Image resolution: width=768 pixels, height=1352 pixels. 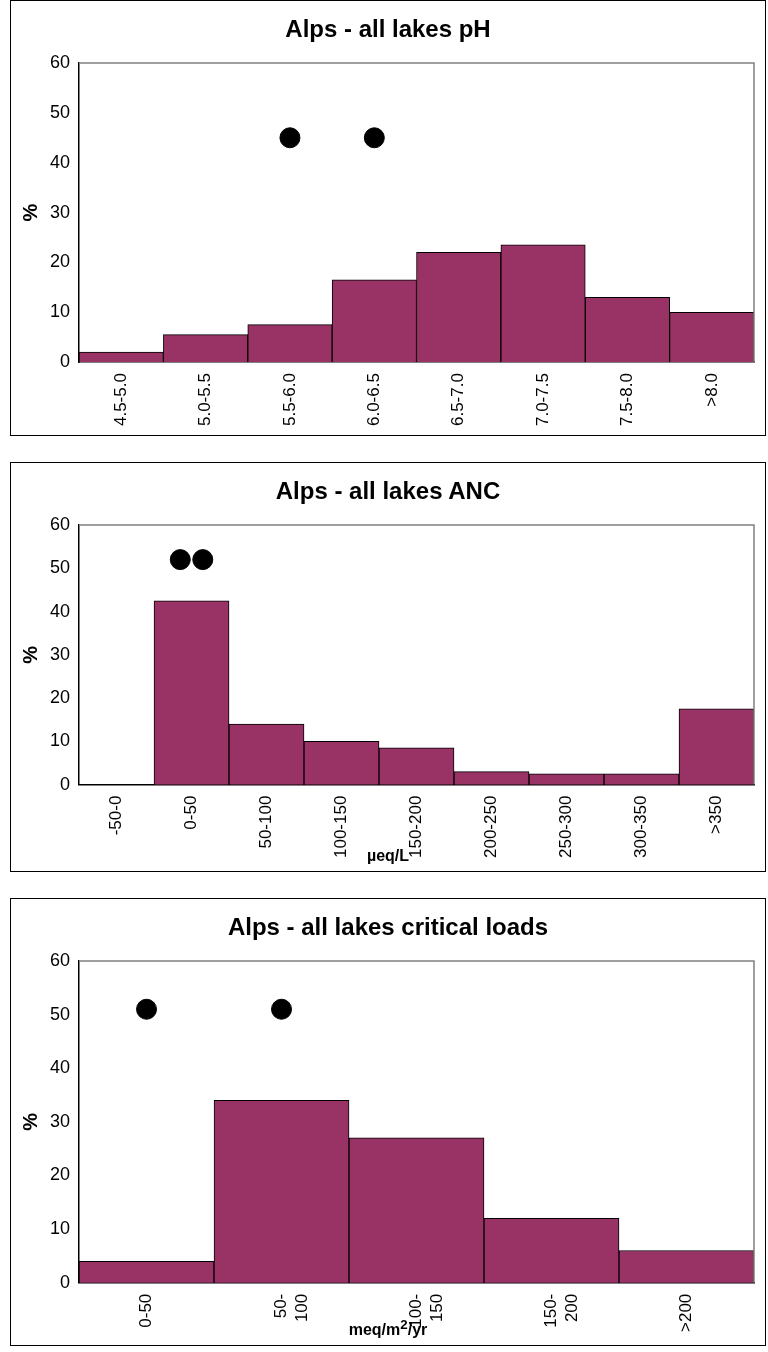 What do you see at coordinates (716, 814) in the screenshot?
I see `x-tick-label: >350` at bounding box center [716, 814].